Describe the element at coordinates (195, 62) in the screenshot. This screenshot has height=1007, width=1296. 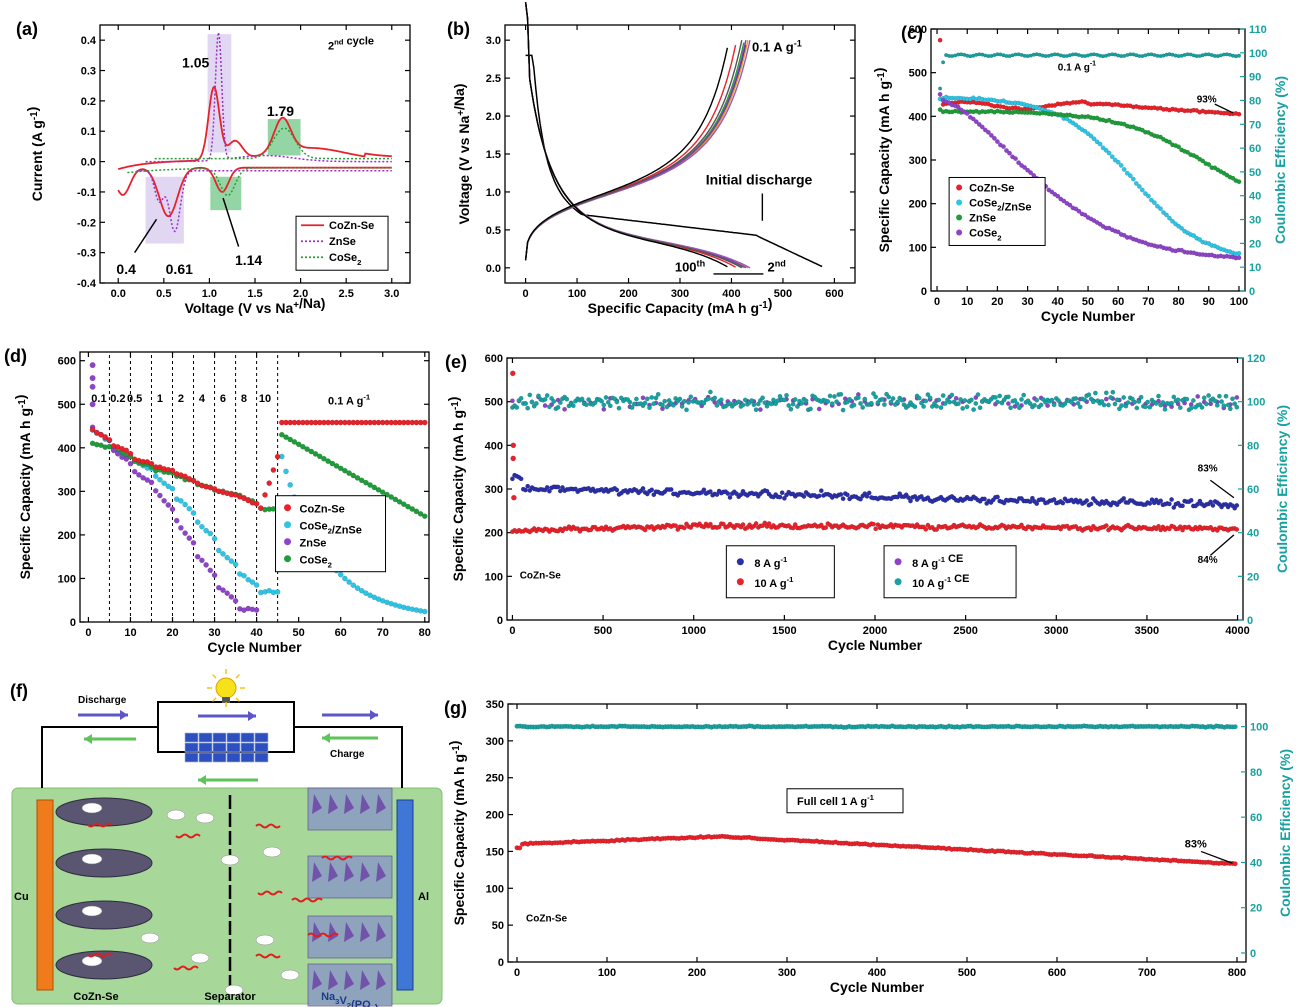
I see `annotation-label: 1.05` at that location.